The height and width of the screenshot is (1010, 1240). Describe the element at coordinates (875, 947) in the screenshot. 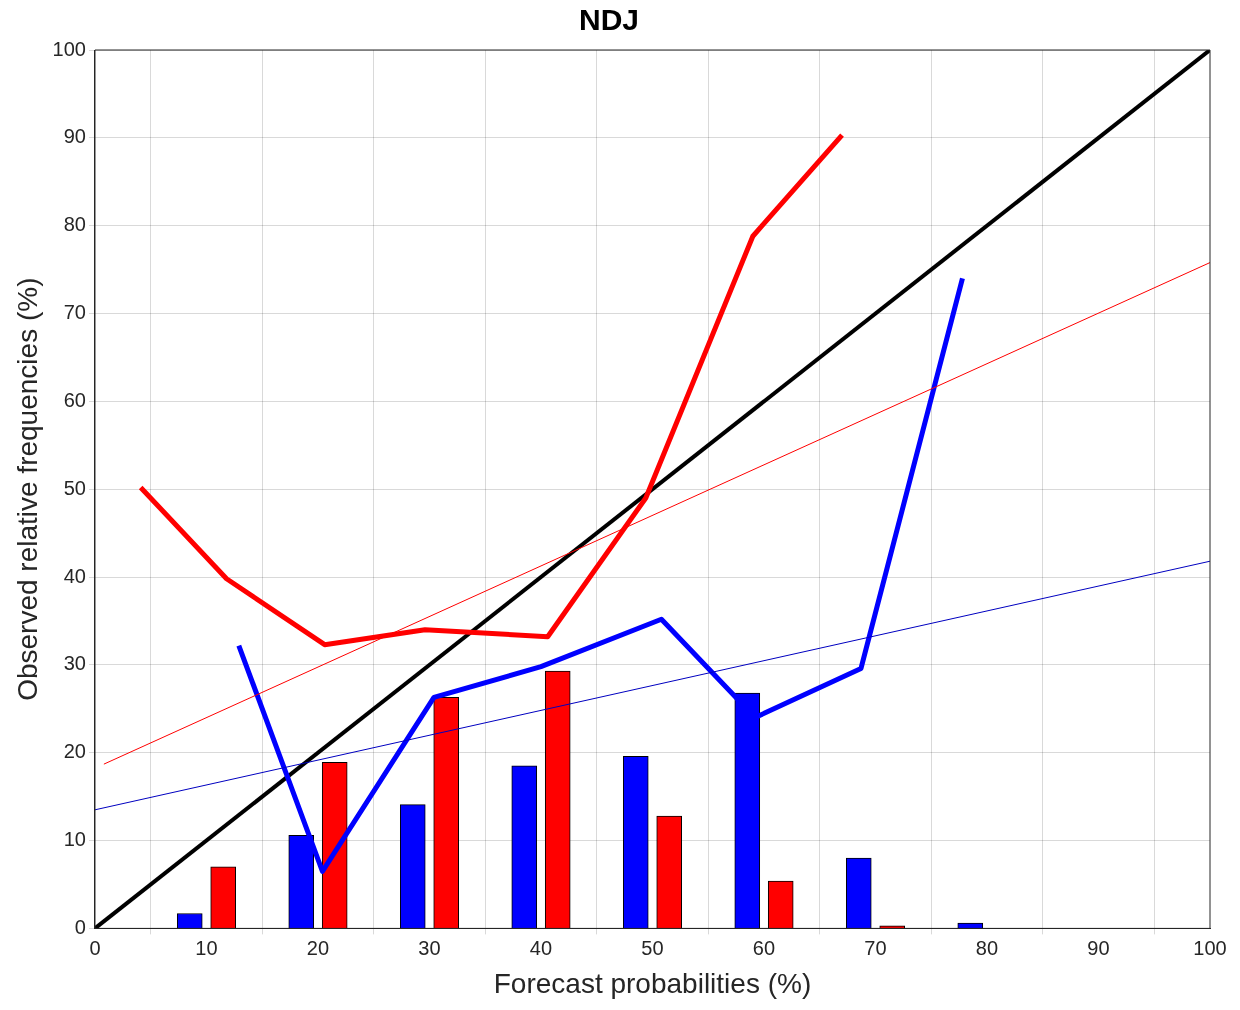

I see `x-tick-label: 70` at that location.